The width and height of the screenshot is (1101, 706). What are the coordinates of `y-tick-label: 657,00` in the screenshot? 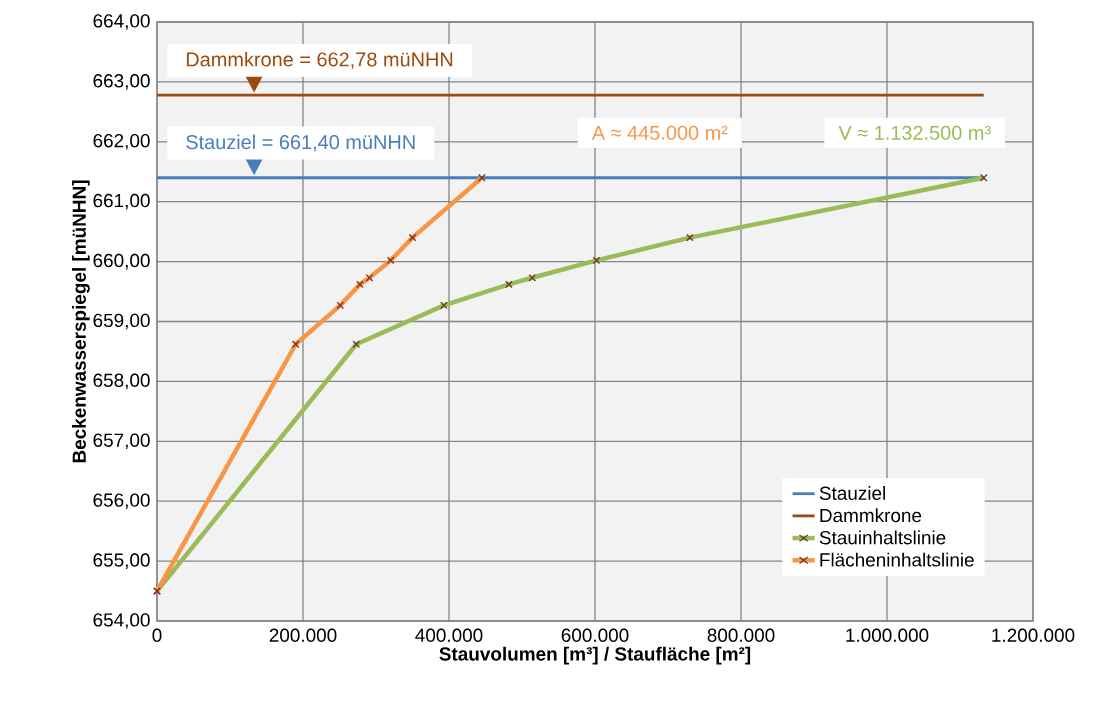 It's located at (121, 441).